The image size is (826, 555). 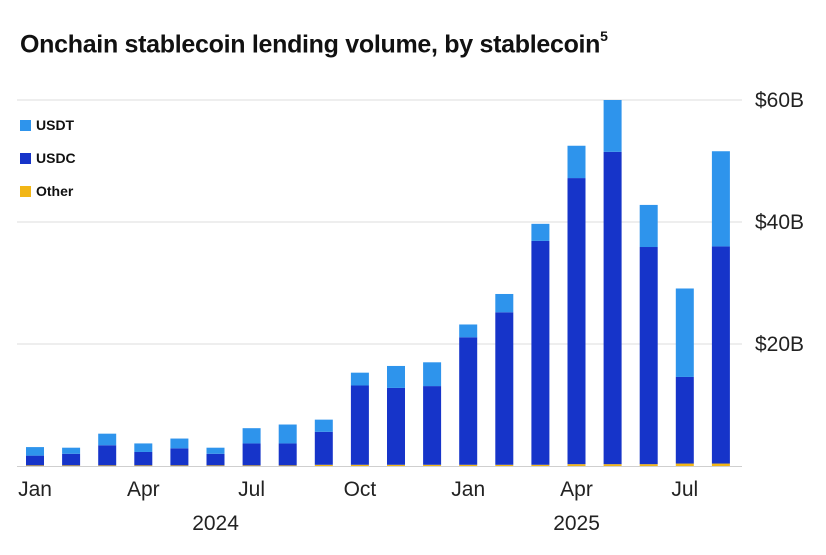 I want to click on legend-swatch-other, so click(x=25, y=191).